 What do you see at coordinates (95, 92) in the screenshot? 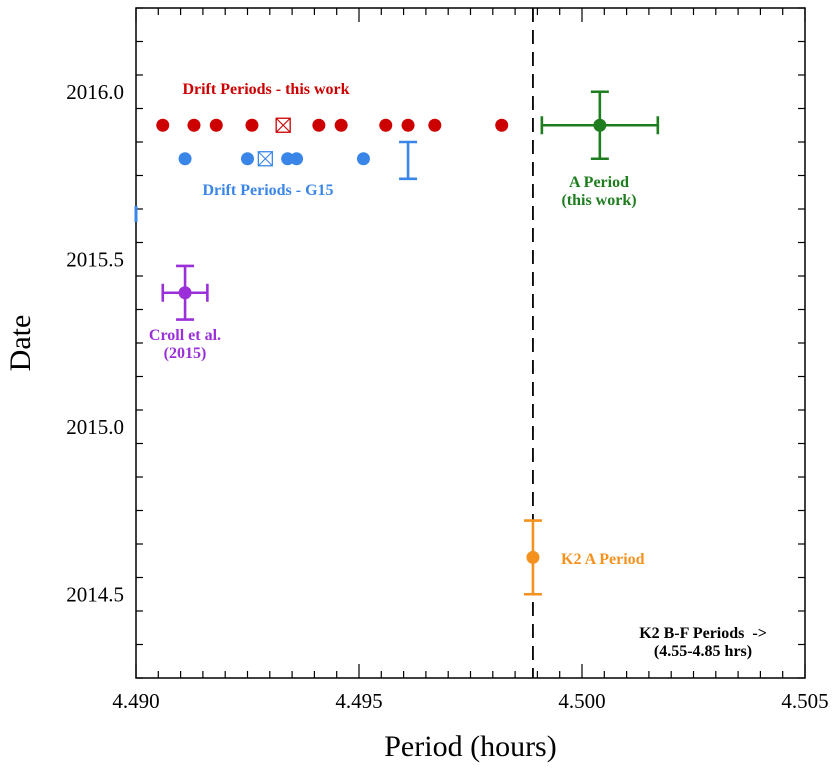
I see `y-tick-label: 2016.0` at bounding box center [95, 92].